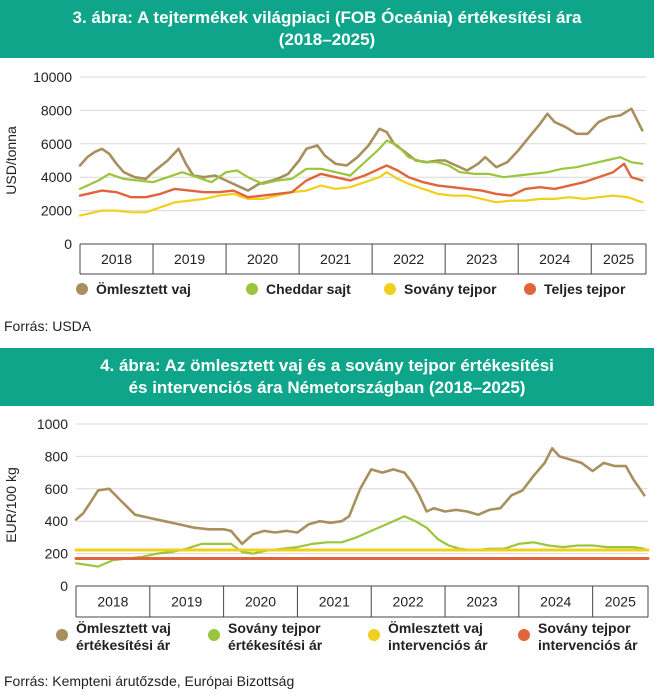  What do you see at coordinates (554, 259) in the screenshot?
I see `x-tick-label-0-6: 2024` at bounding box center [554, 259].